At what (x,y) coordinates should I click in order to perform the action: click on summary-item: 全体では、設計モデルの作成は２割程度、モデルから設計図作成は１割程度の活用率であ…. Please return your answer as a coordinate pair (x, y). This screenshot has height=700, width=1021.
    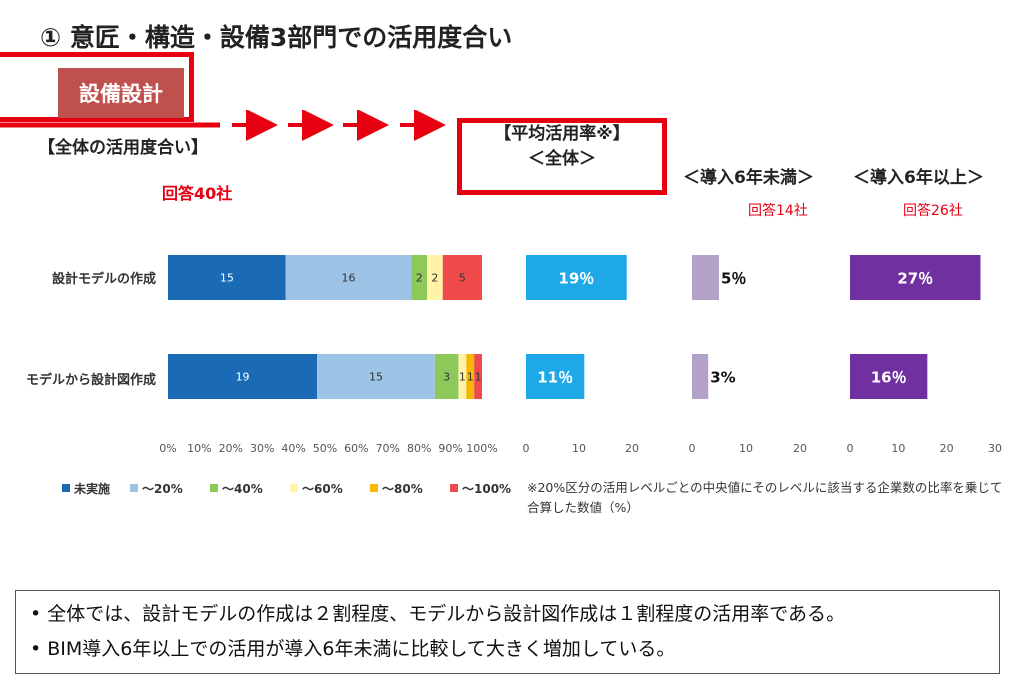
    Looking at the image, I should click on (507, 614).